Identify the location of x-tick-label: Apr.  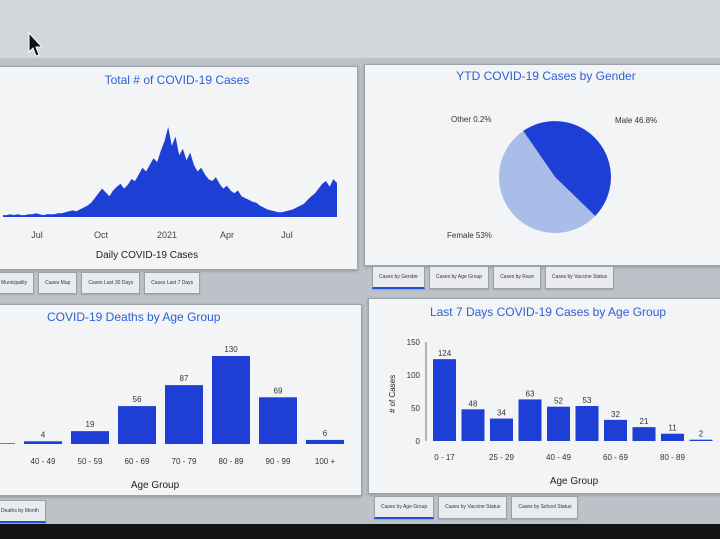
(227, 235).